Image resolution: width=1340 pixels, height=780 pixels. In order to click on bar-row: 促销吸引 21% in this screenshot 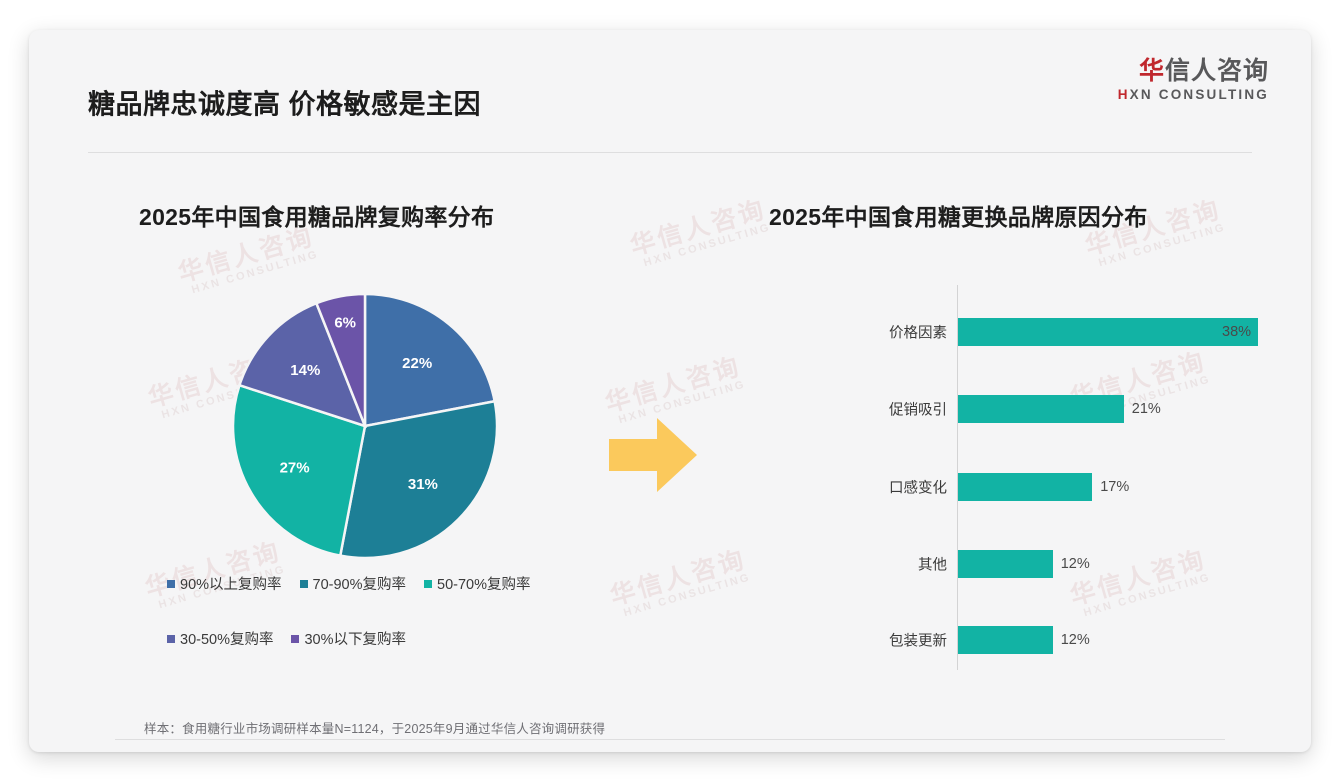, I will do `click(1029, 409)`.